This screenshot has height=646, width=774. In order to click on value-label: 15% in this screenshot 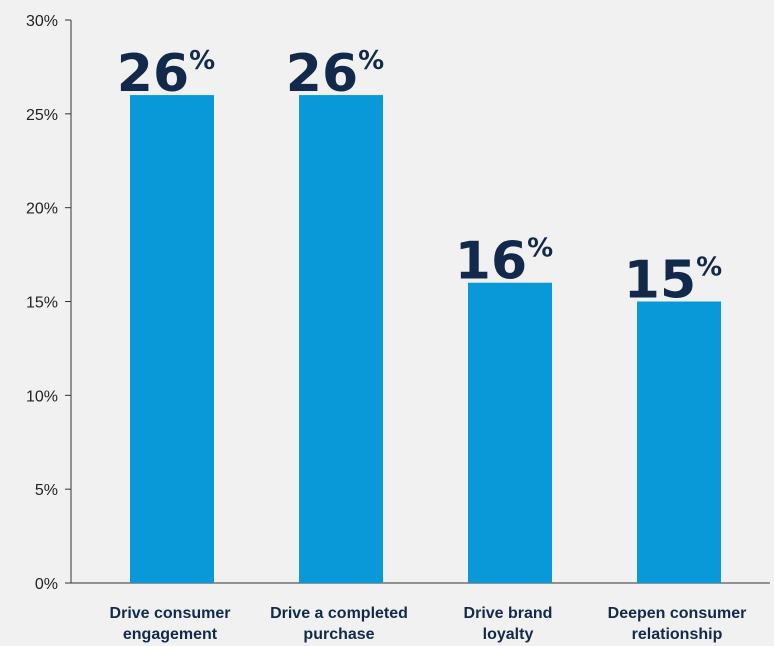, I will do `click(673, 281)`.